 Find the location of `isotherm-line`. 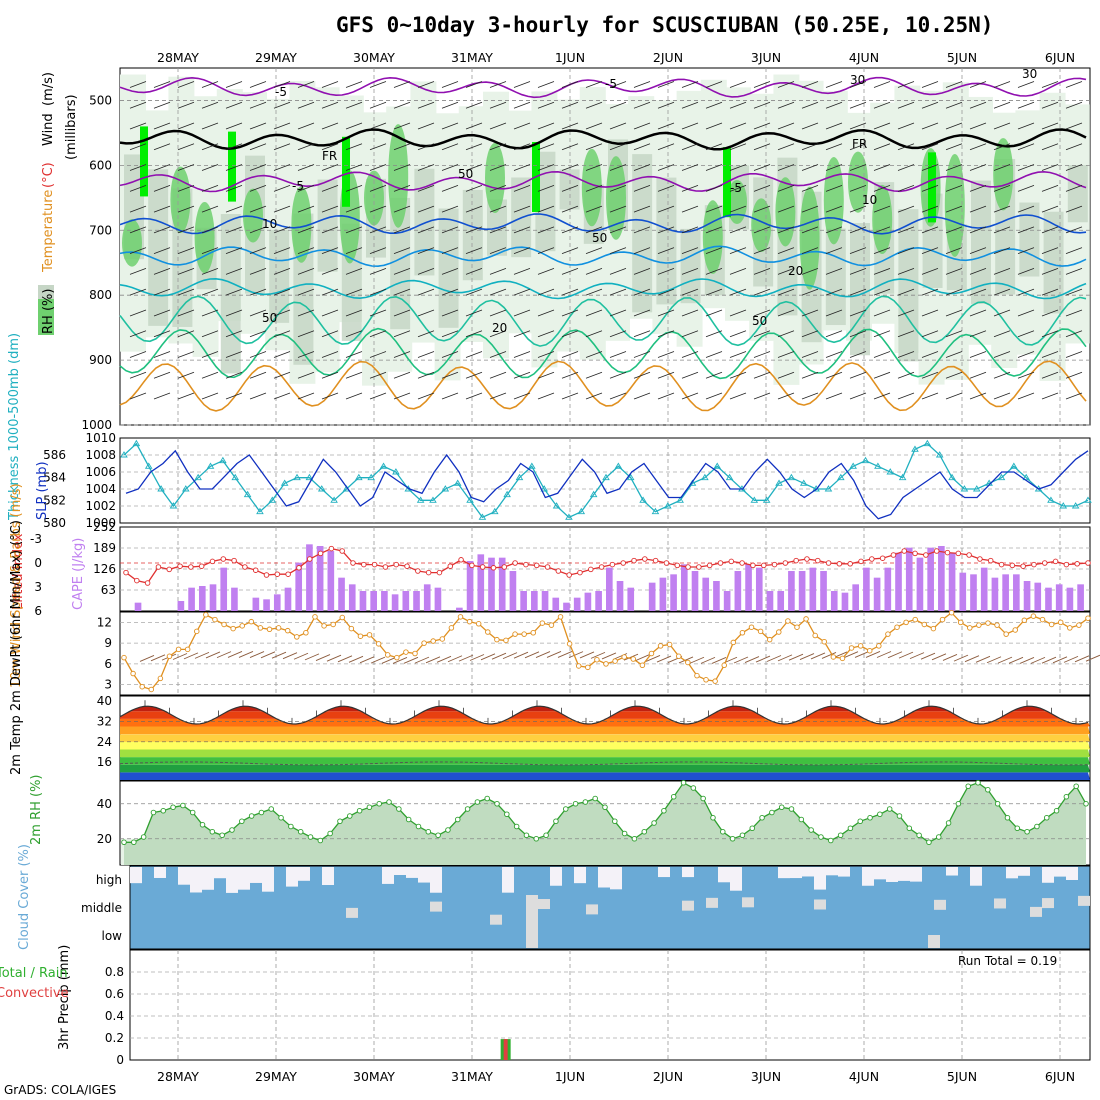

isotherm-line is located at coordinates (603, 181).